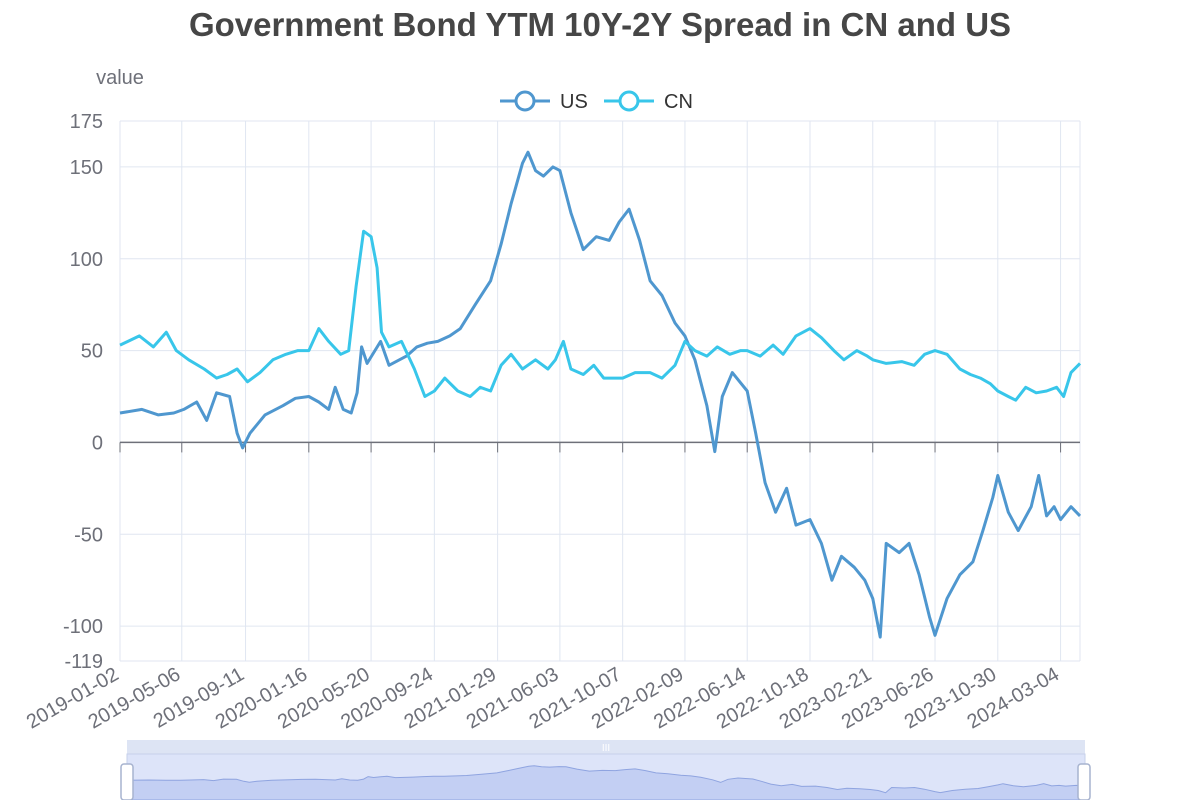 This screenshot has width=1200, height=800. What do you see at coordinates (97, 443) in the screenshot?
I see `y-tick-label: 0` at bounding box center [97, 443].